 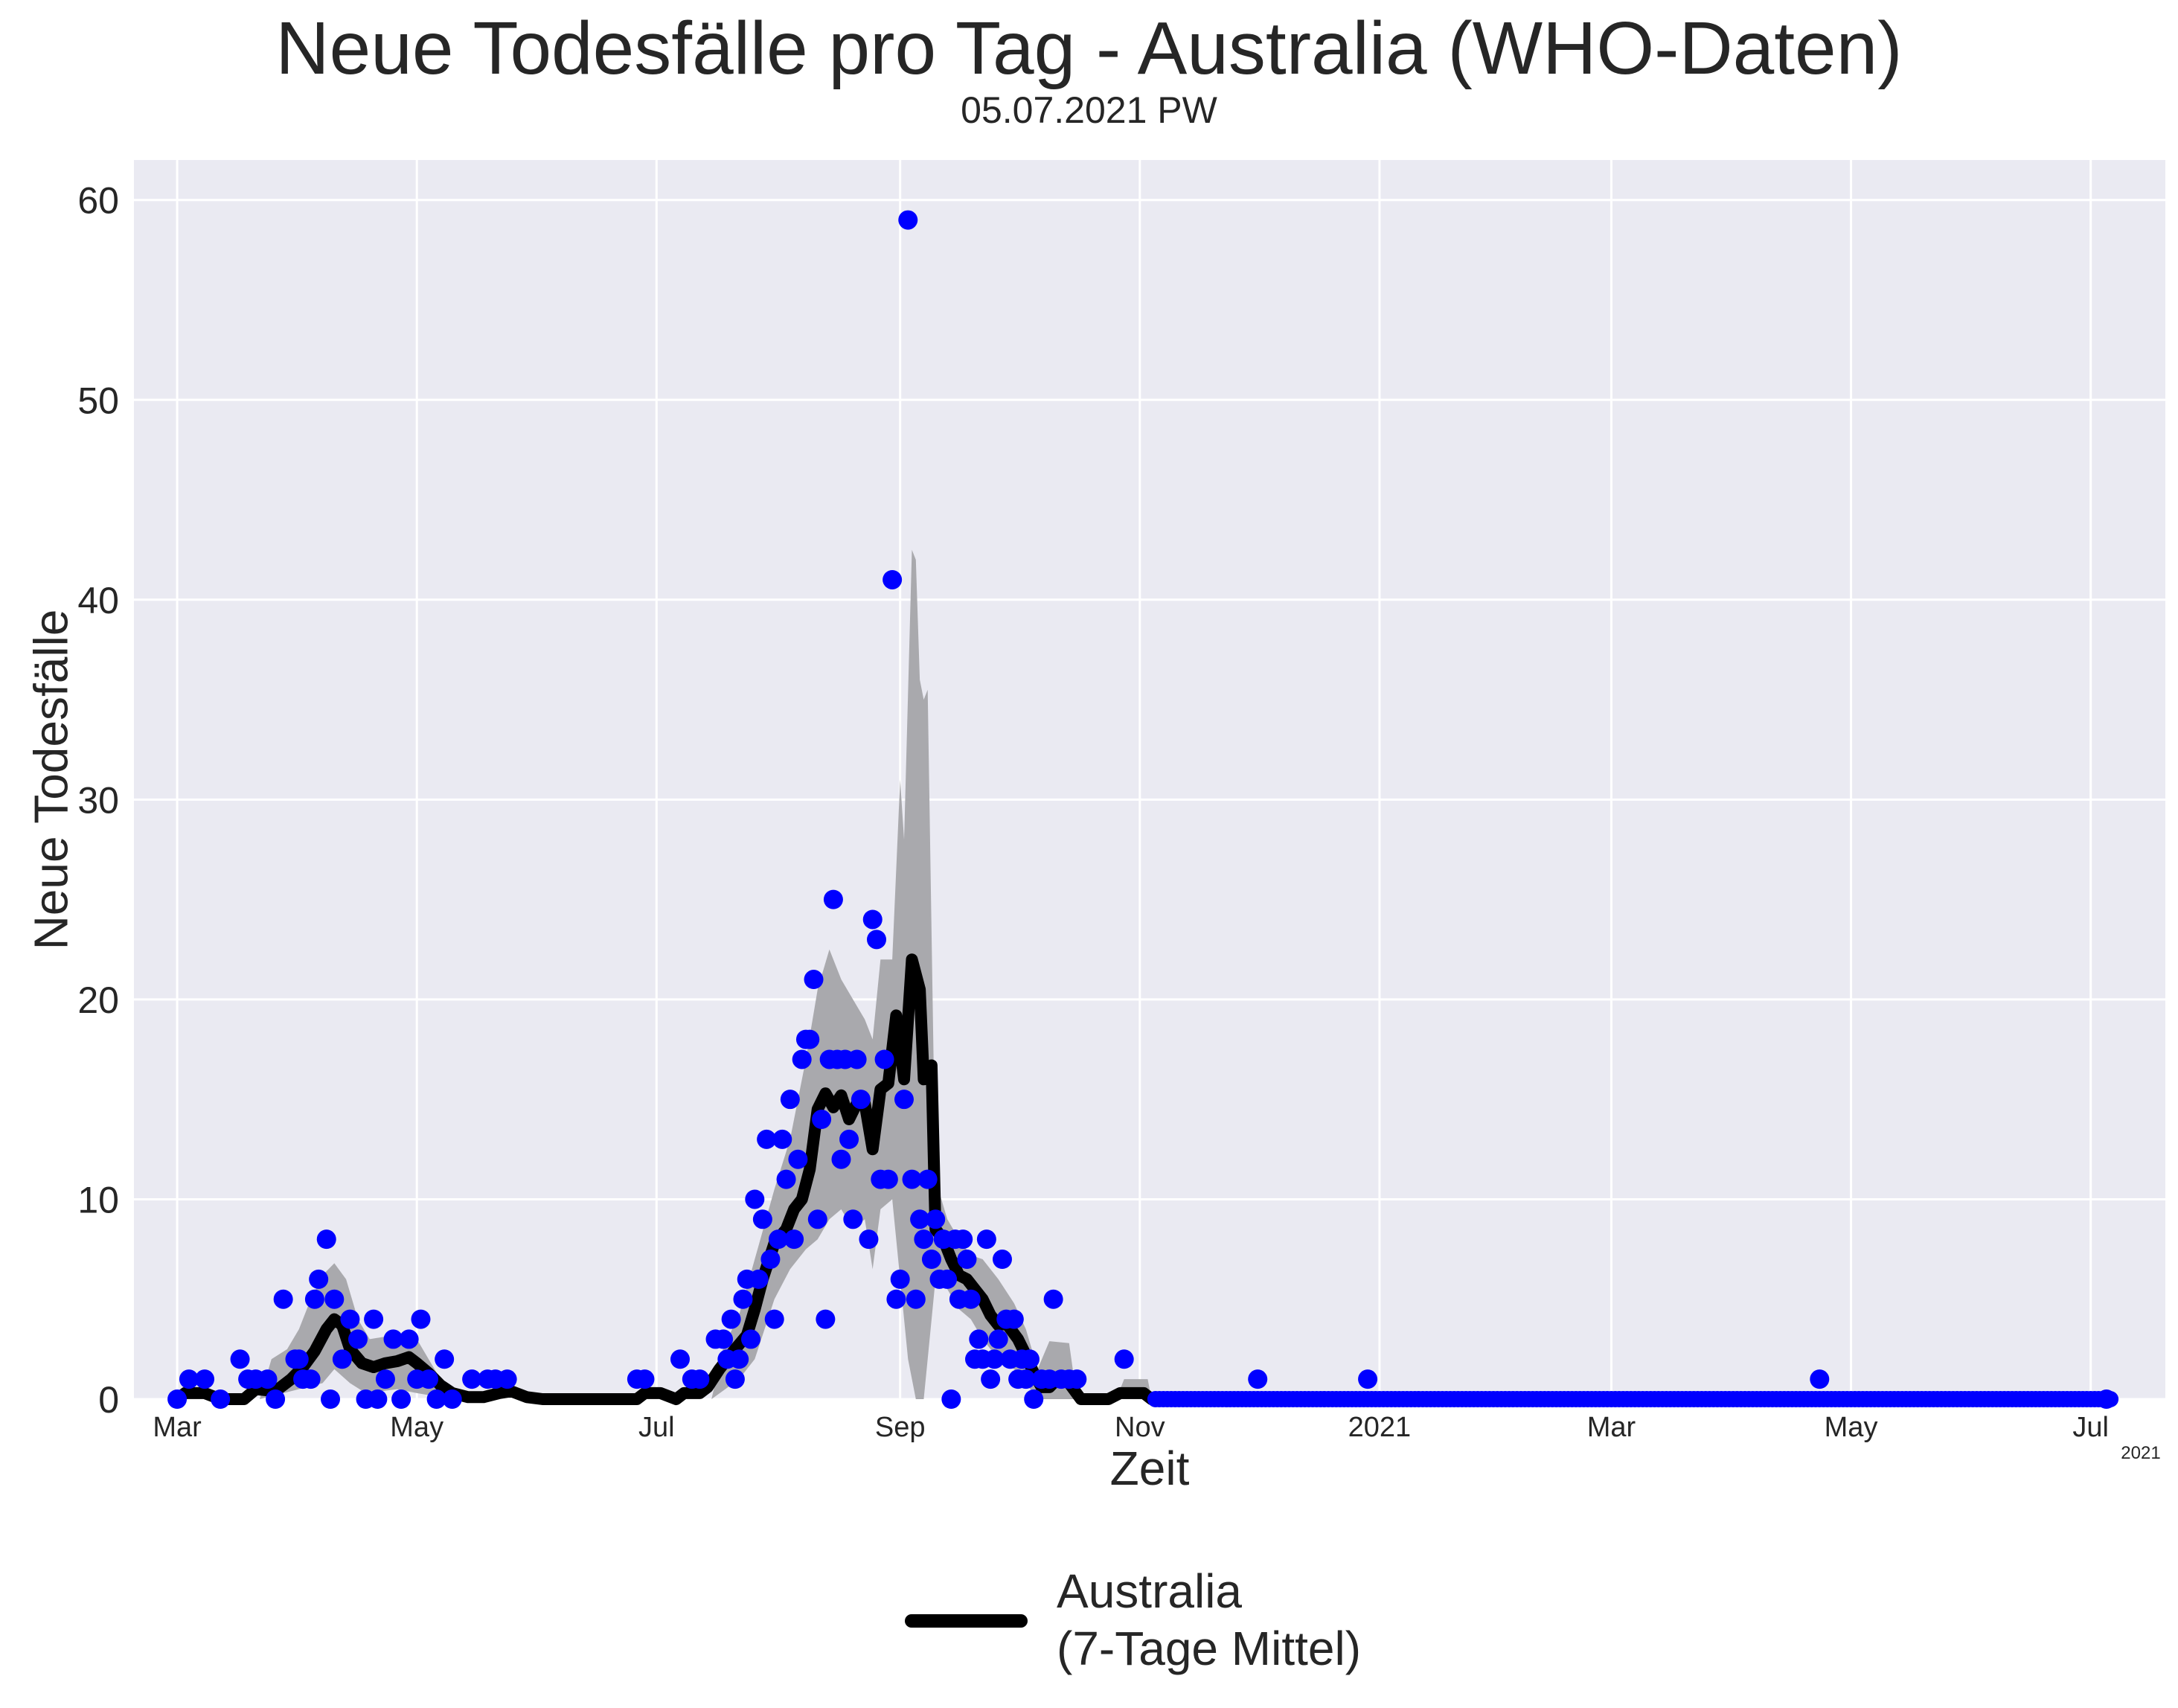 I want to click on y-tick-label: 20, so click(x=98, y=1000).